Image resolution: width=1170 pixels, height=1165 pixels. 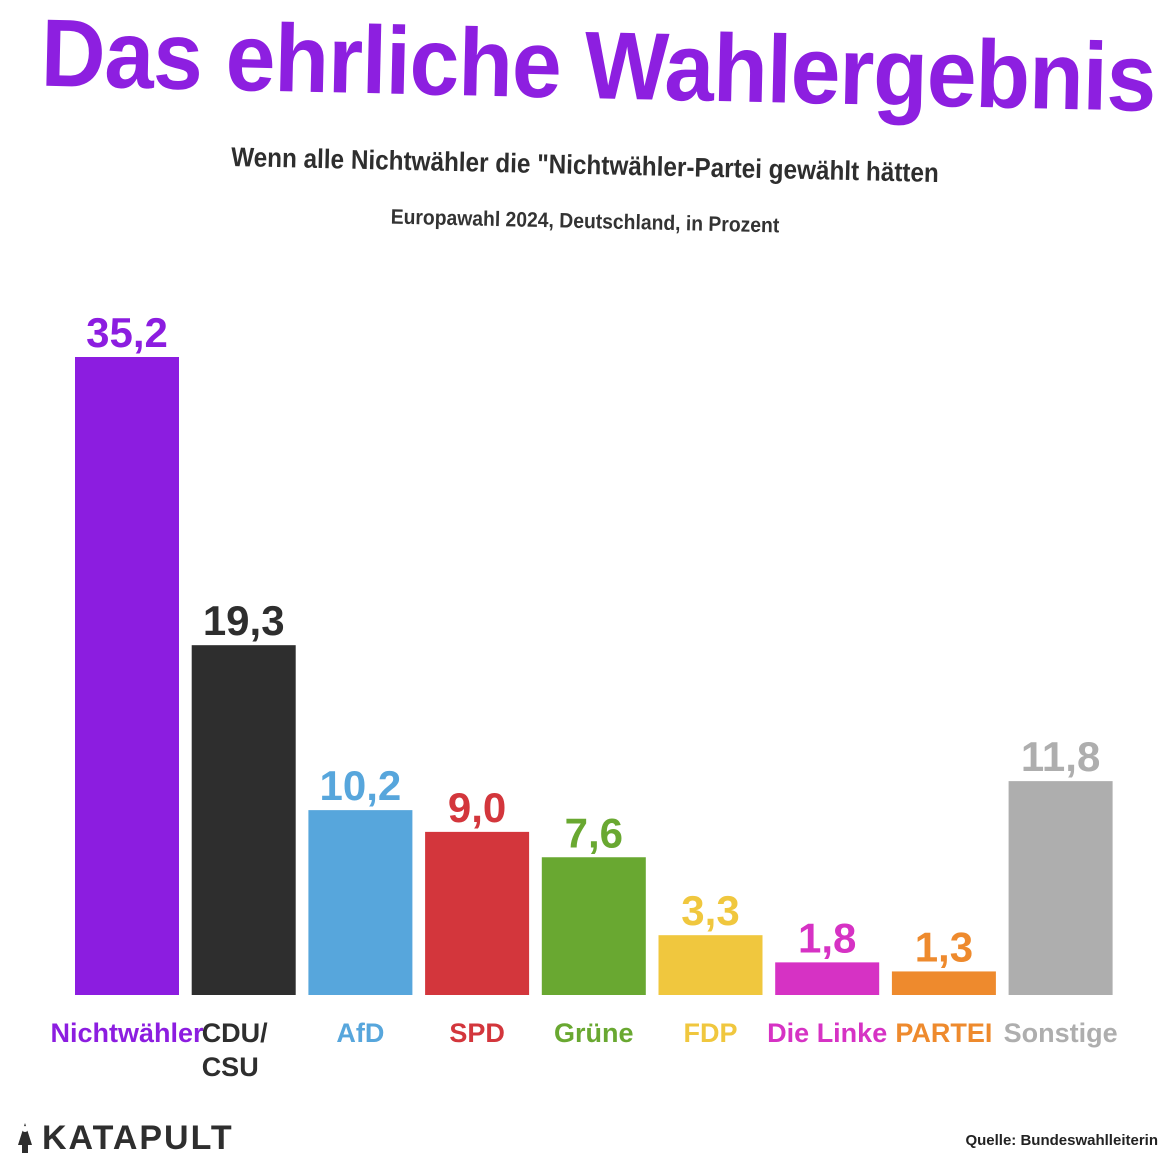 What do you see at coordinates (827, 1033) in the screenshot?
I see `category-label-6: Die Linke` at bounding box center [827, 1033].